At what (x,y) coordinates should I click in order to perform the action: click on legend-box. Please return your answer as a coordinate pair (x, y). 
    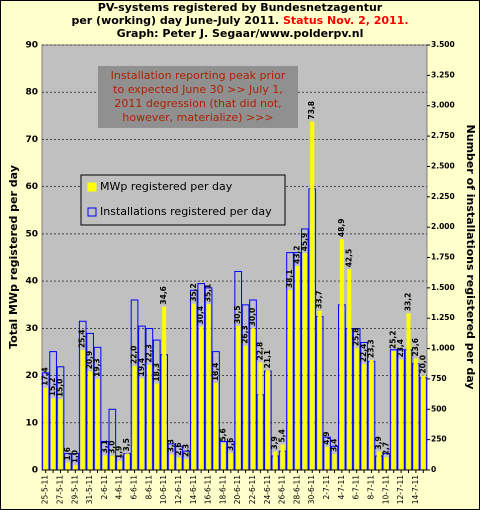
    Looking at the image, I should click on (183, 200).